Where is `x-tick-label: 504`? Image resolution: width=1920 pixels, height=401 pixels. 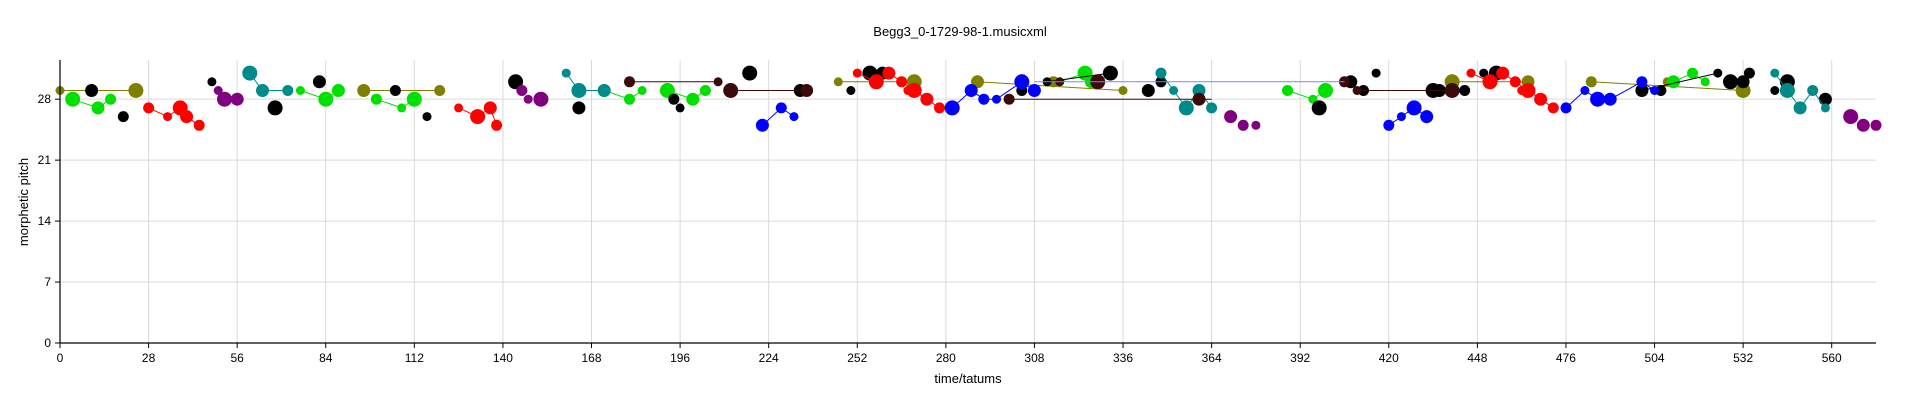 x-tick-label: 504 is located at coordinates (1655, 358).